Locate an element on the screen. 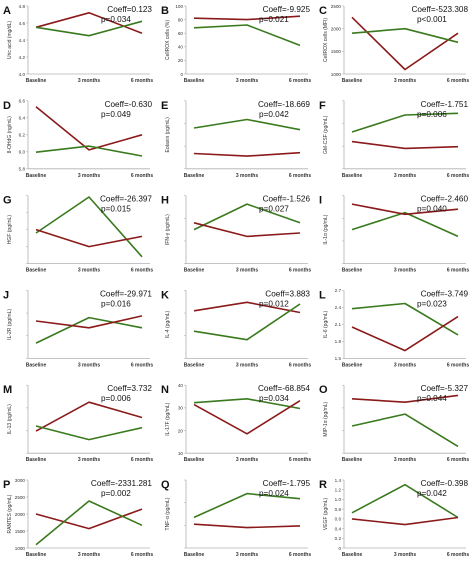 The width and height of the screenshot is (474, 569). coeff-annotation: Coeff=-68.854 is located at coordinates (284, 388).